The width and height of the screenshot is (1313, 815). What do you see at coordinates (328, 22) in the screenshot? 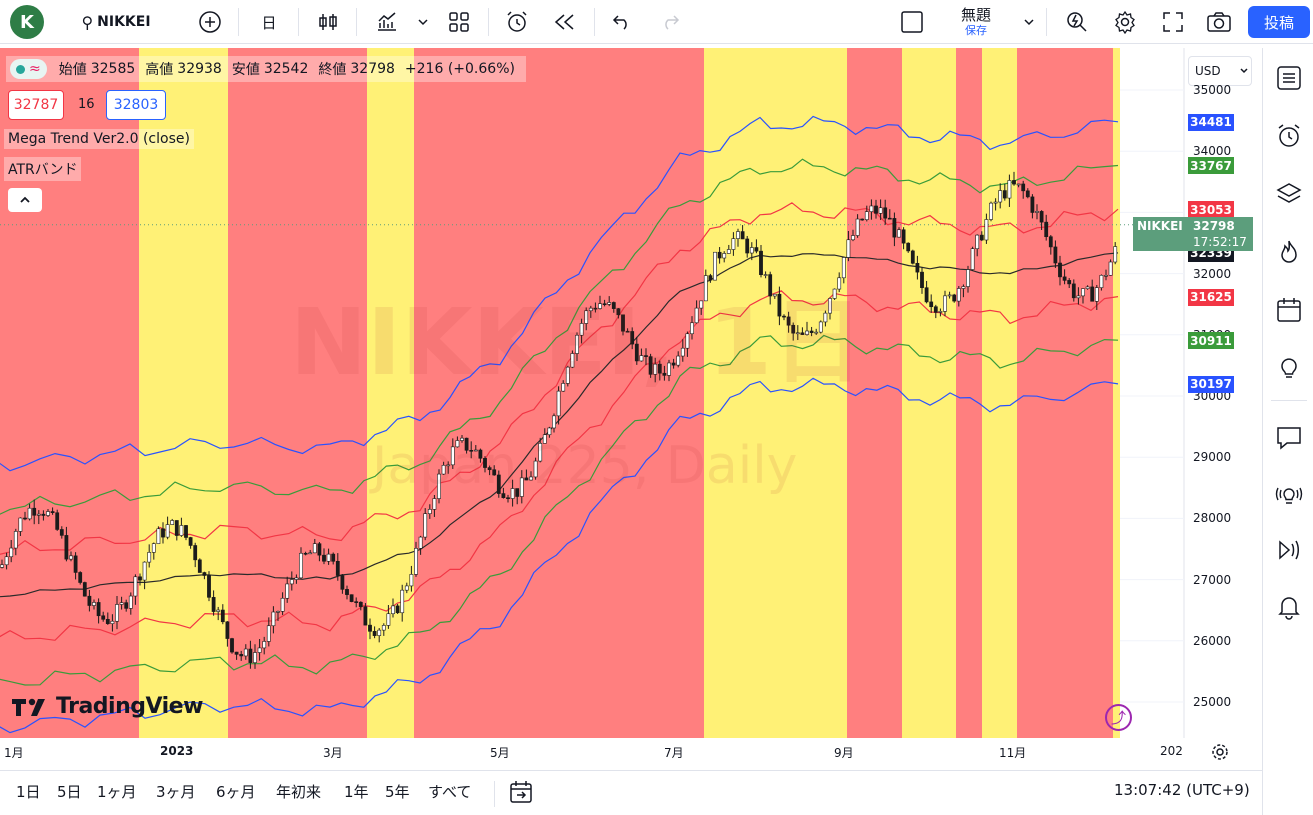
I see `chart-type-button` at bounding box center [328, 22].